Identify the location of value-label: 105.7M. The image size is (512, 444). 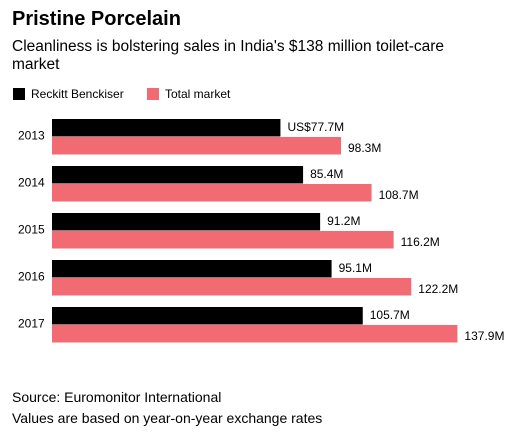
(390, 315).